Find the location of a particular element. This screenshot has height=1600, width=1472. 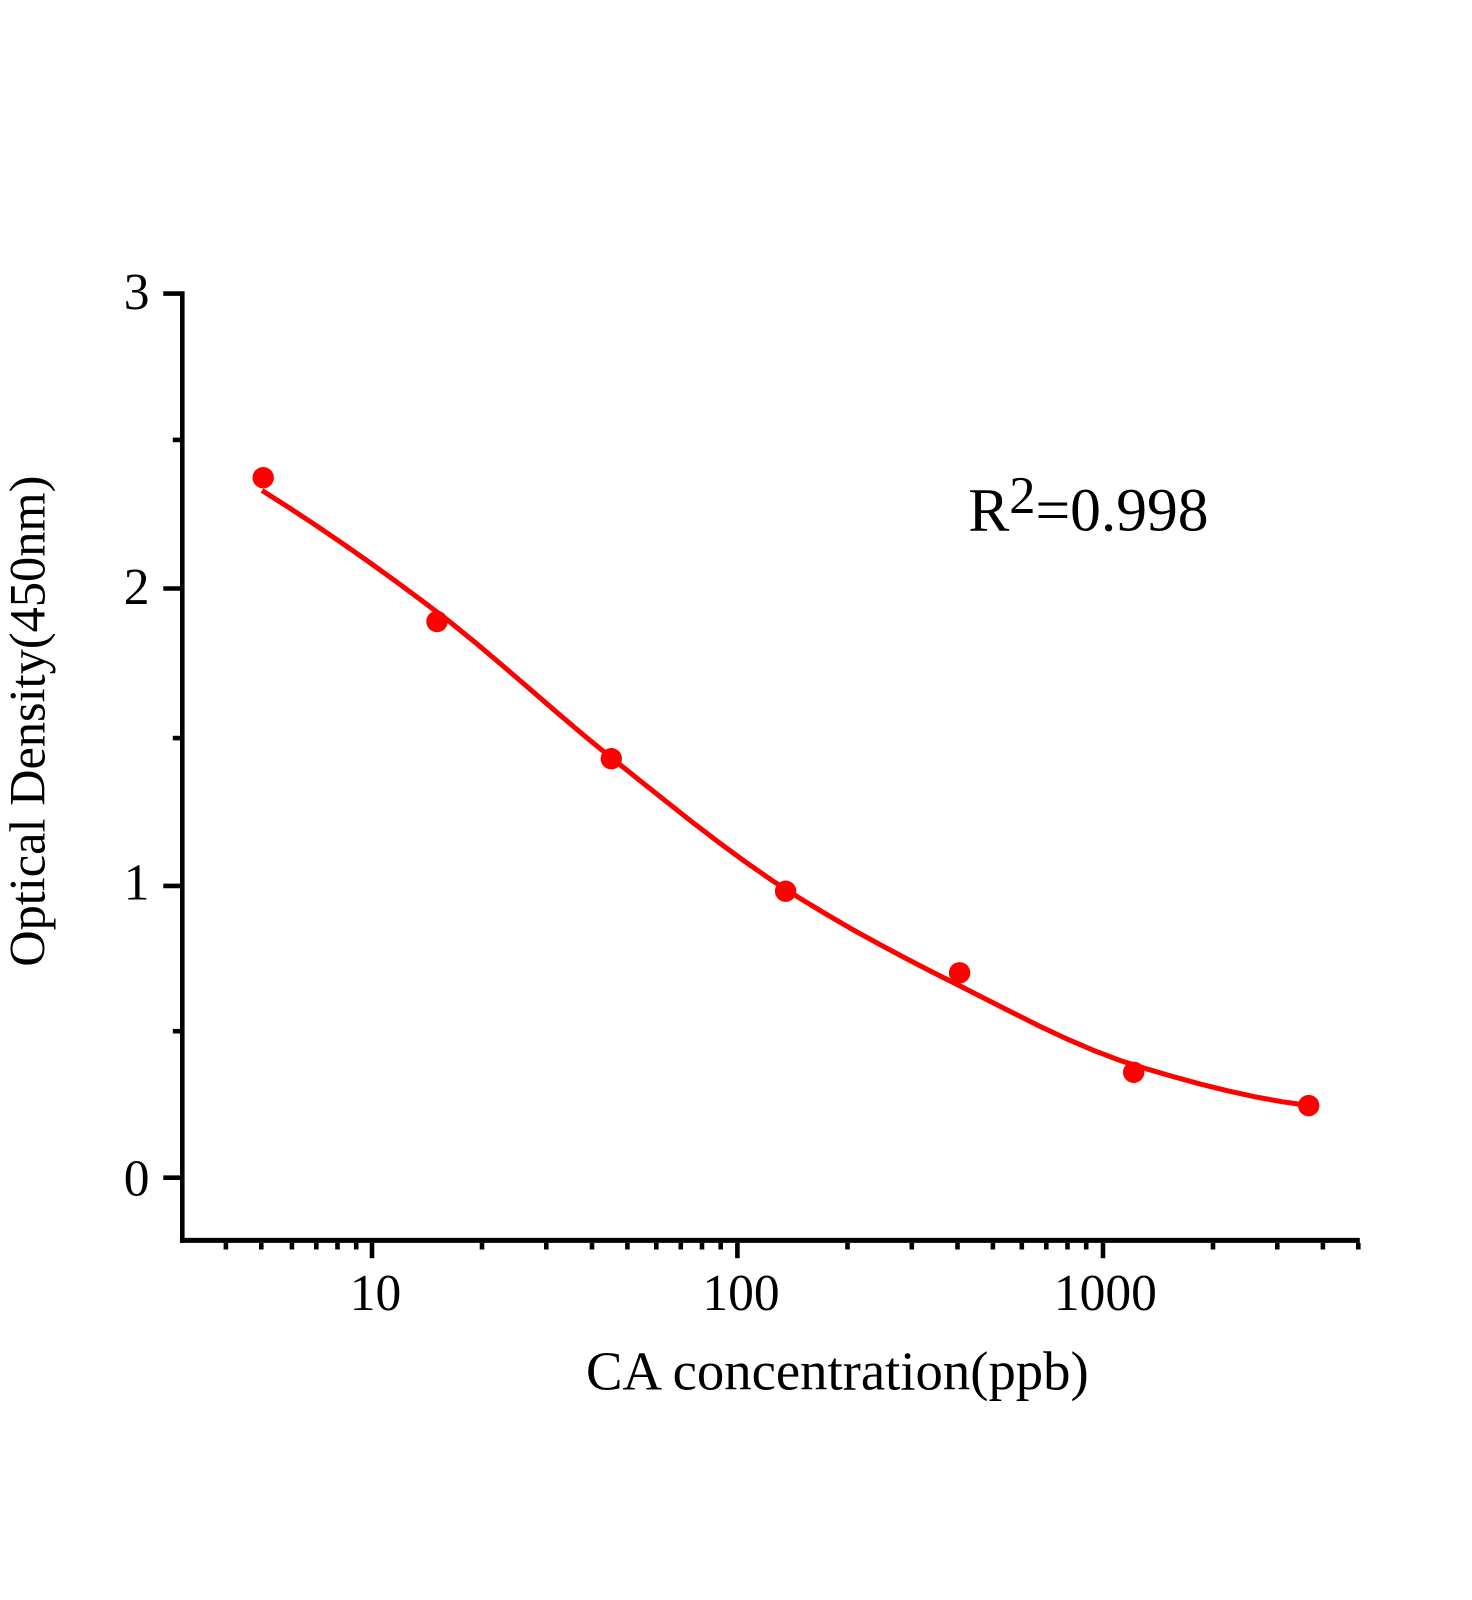

svg-text: 1000 is located at coordinates (1105, 1293).